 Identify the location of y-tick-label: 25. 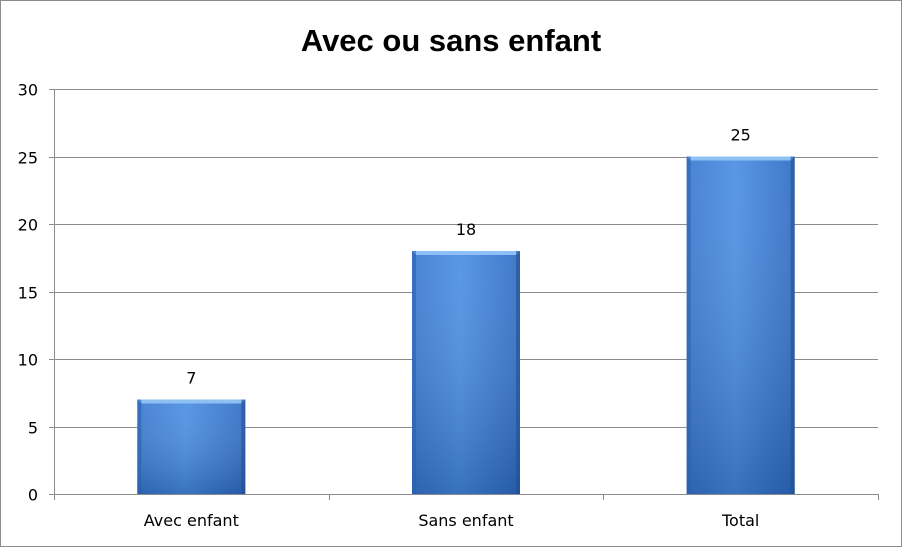
(28, 158).